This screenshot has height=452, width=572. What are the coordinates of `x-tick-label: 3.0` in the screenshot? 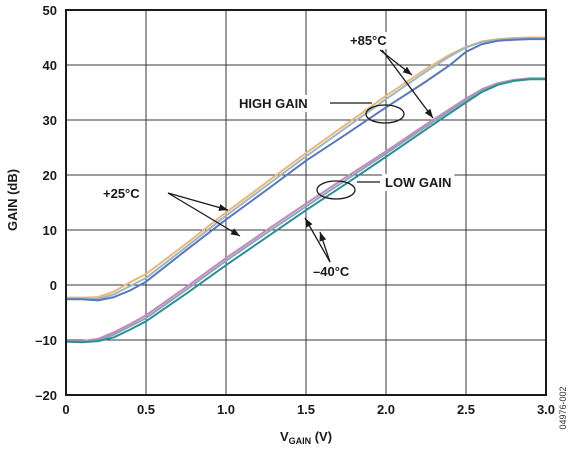 It's located at (546, 409).